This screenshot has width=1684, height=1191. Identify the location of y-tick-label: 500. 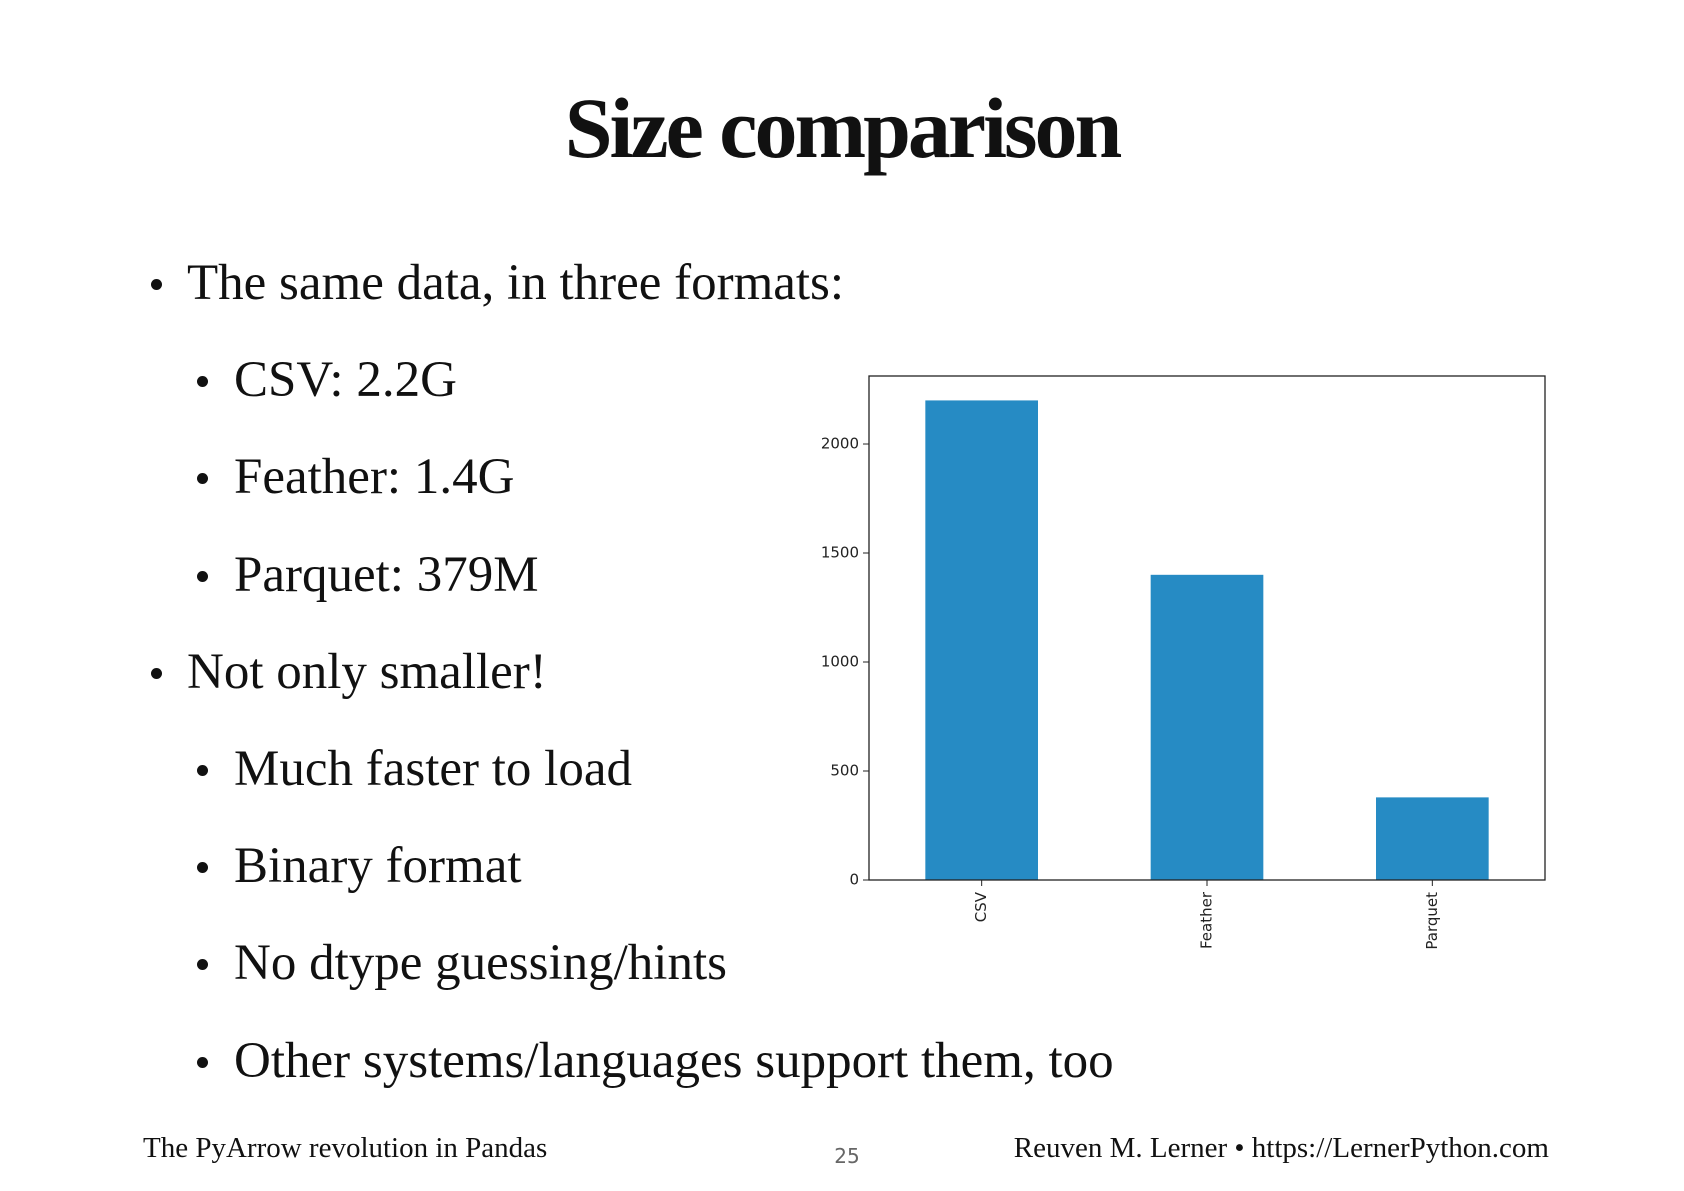
(844, 771).